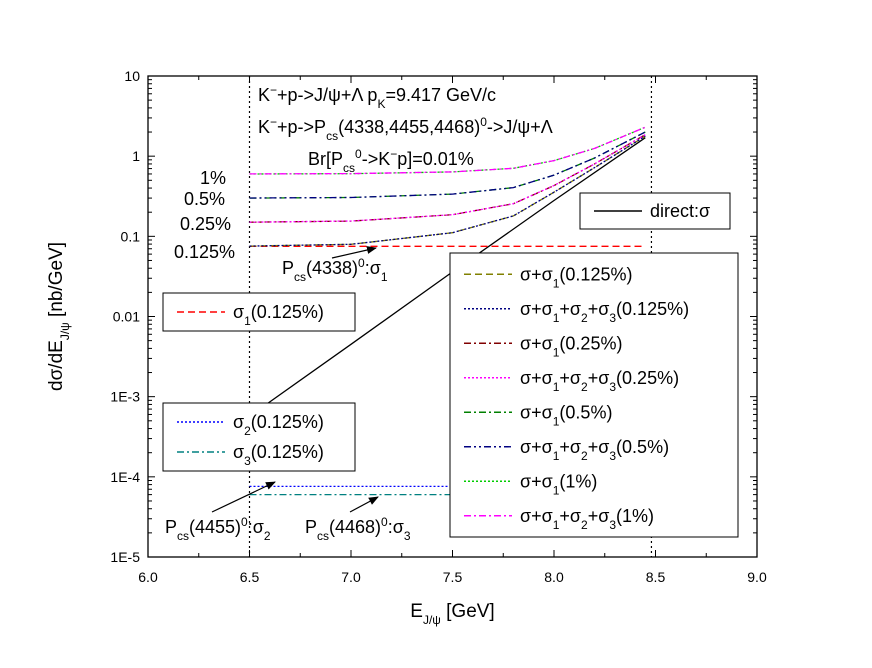 This screenshot has height=668, width=872. Describe the element at coordinates (148, 577) in the screenshot. I see `x-tick-label: 6.0` at that location.